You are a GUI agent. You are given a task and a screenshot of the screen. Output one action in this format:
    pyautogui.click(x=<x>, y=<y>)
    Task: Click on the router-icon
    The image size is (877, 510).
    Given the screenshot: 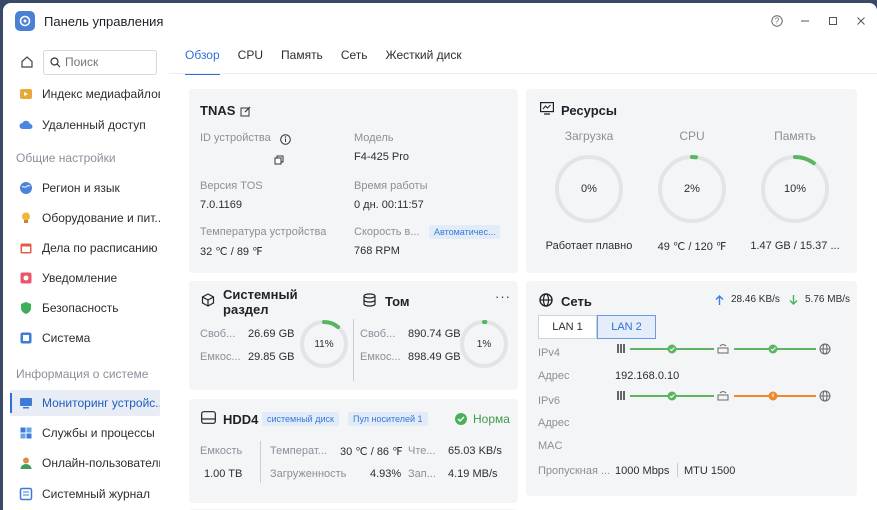 What is the action you would take?
    pyautogui.click(x=723, y=349)
    